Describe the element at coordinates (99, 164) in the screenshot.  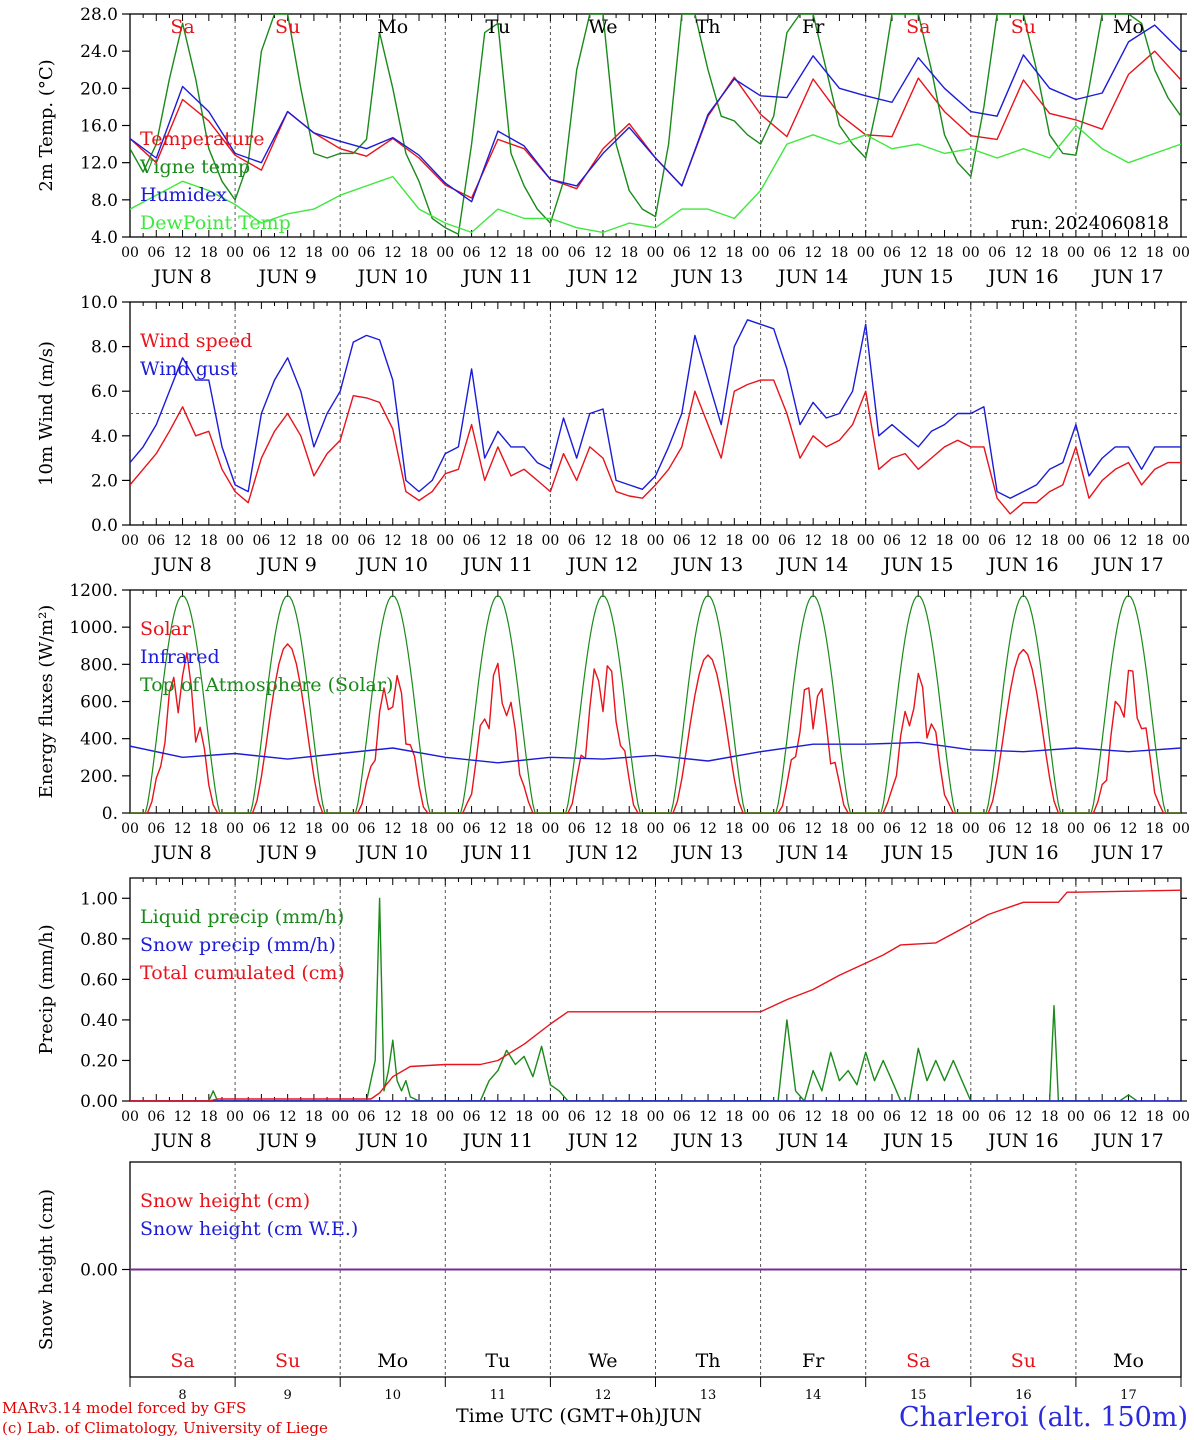
I see `y-tick-label: 12.0` at that location.